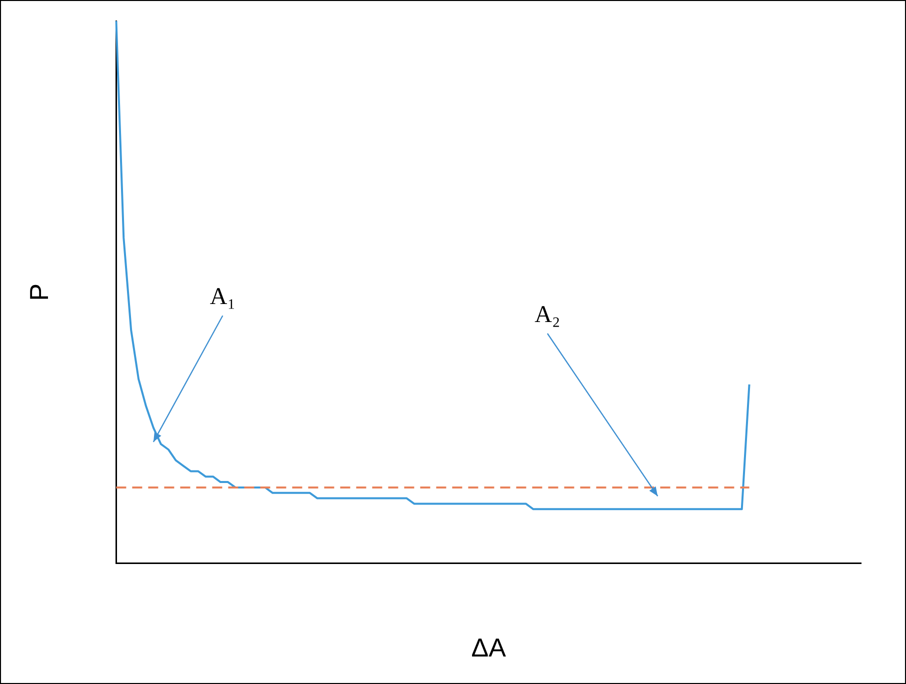  What do you see at coordinates (547, 315) in the screenshot?
I see `annotation: A₂` at bounding box center [547, 315].